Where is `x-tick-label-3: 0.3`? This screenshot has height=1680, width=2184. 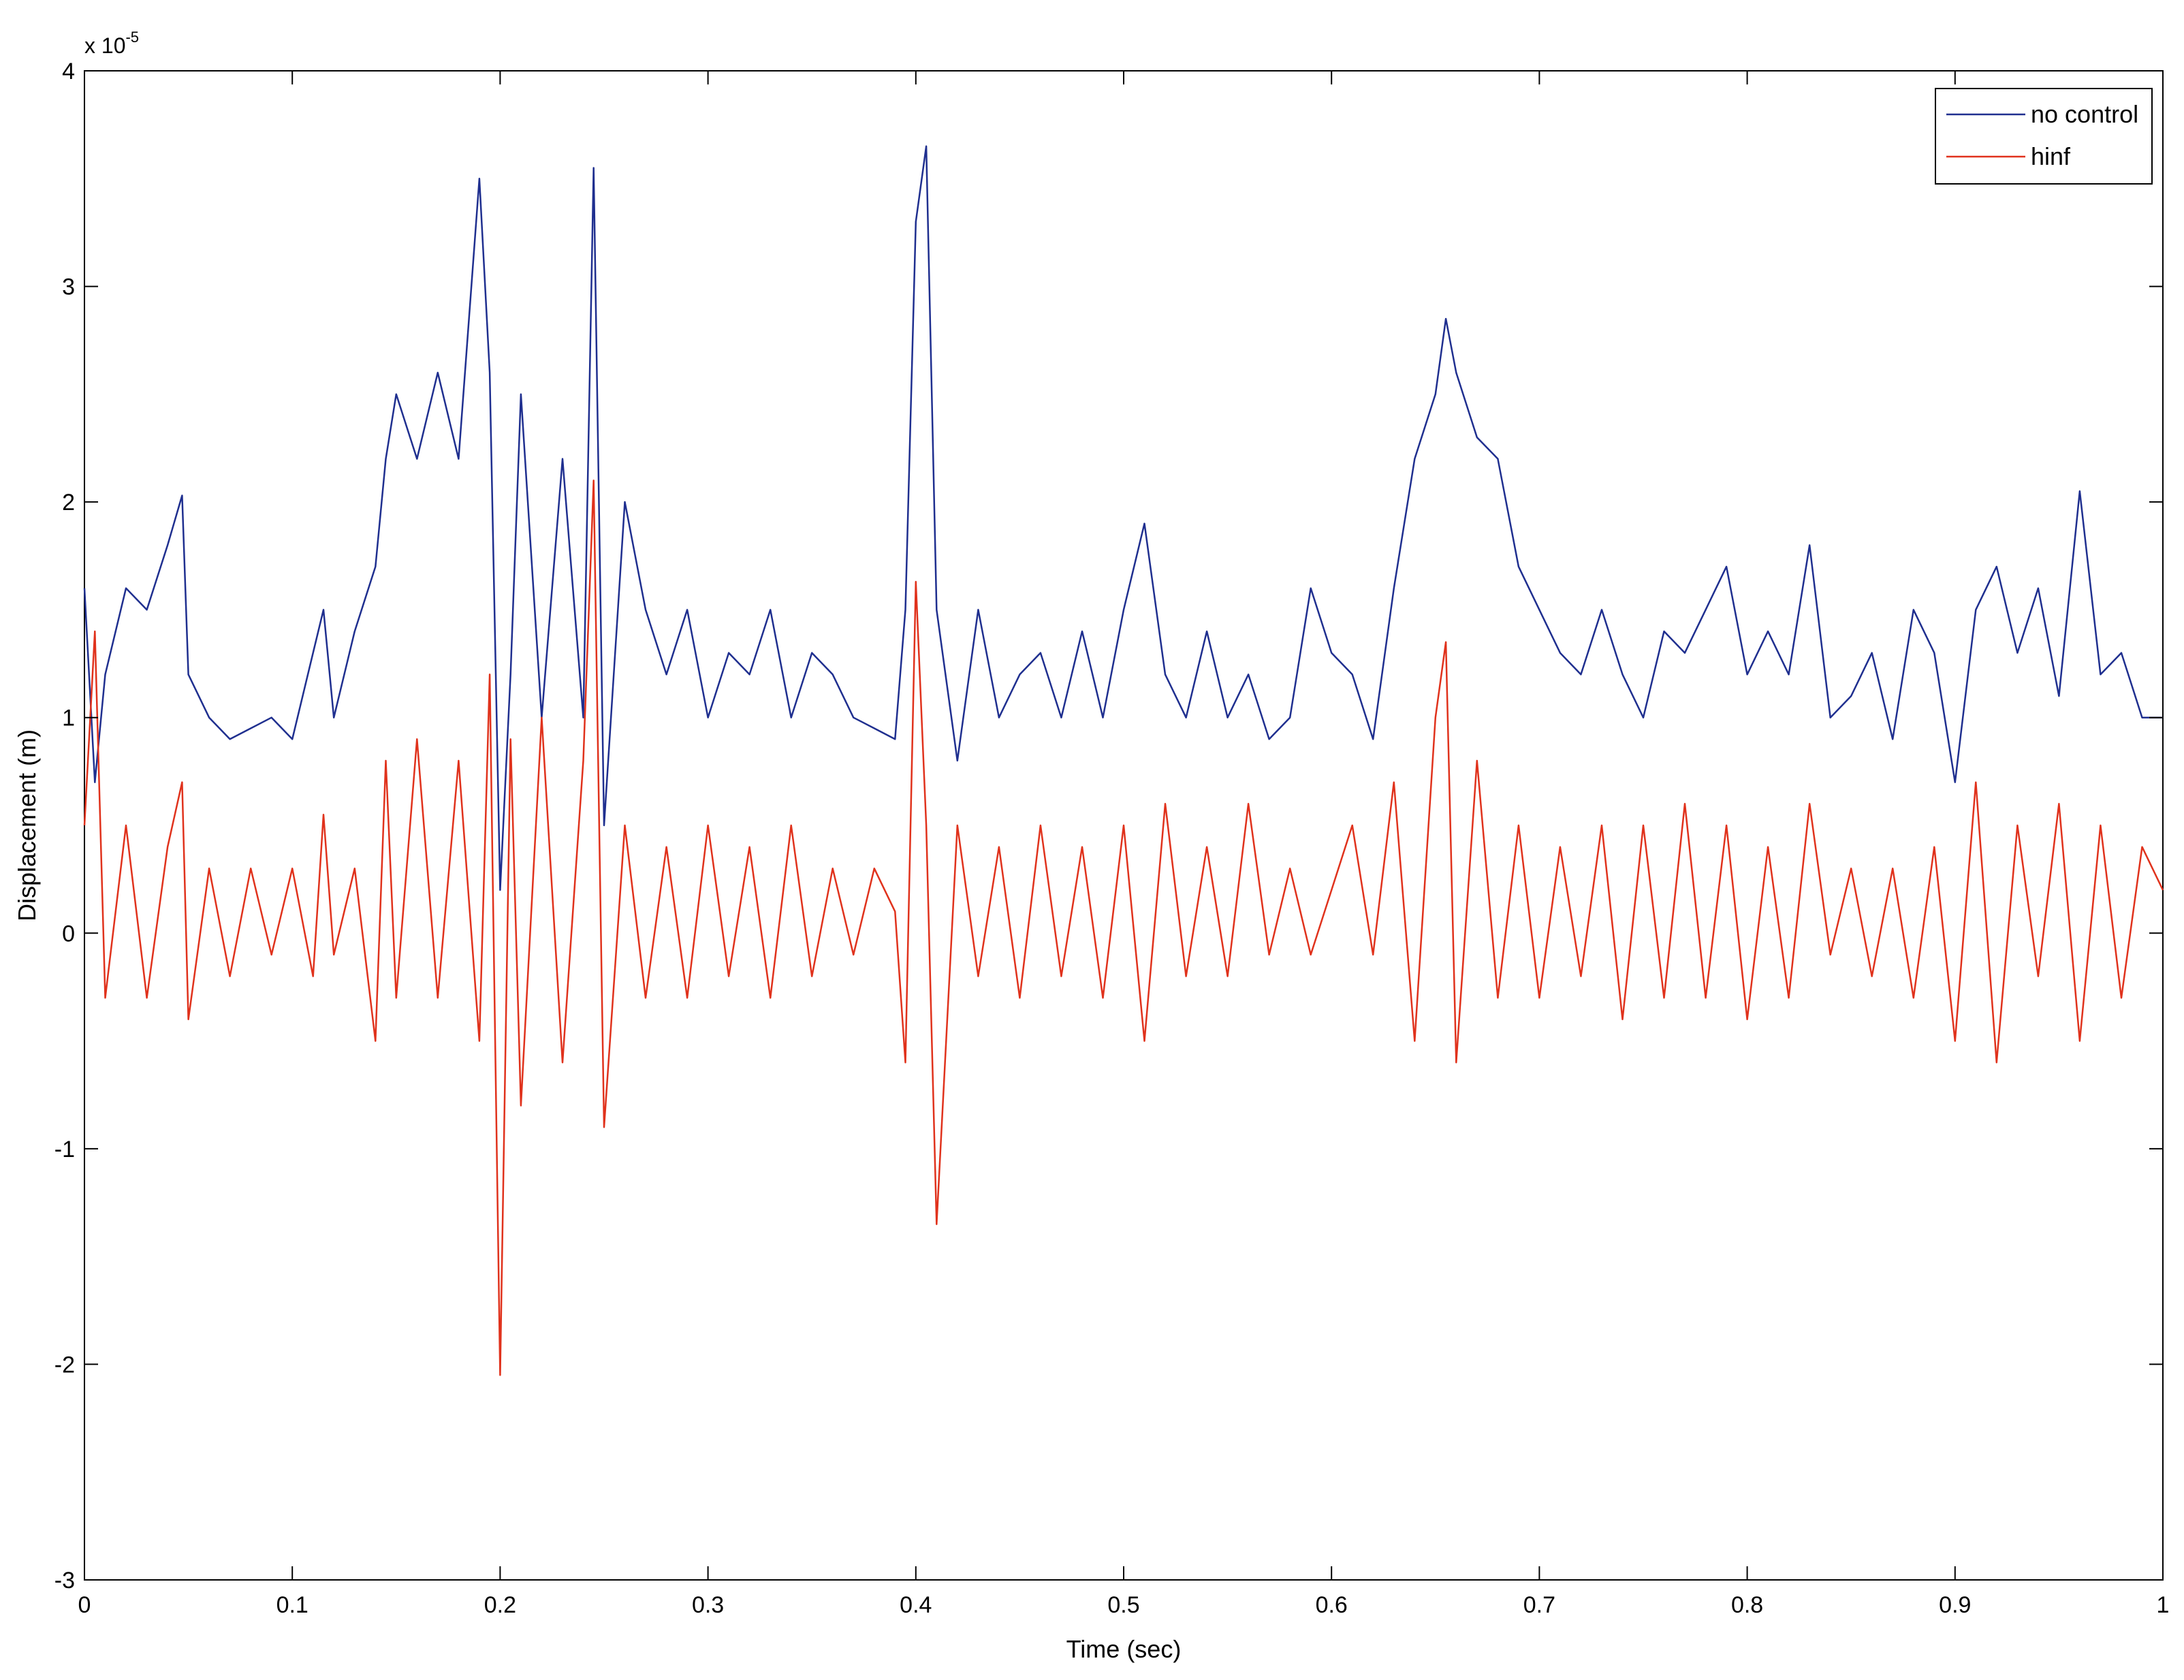
x-tick-label-3: 0.3 is located at coordinates (708, 1605).